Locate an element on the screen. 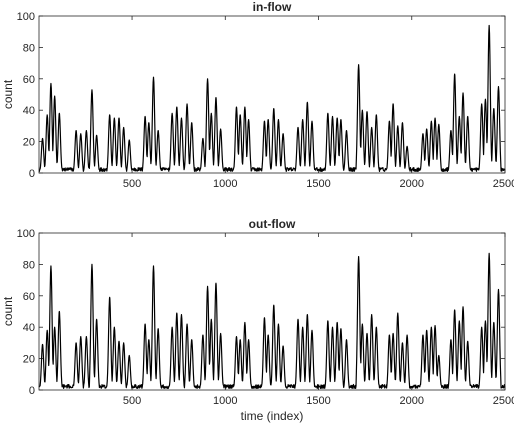  in-flow-ytick-label-40: 40 is located at coordinates (29, 111).